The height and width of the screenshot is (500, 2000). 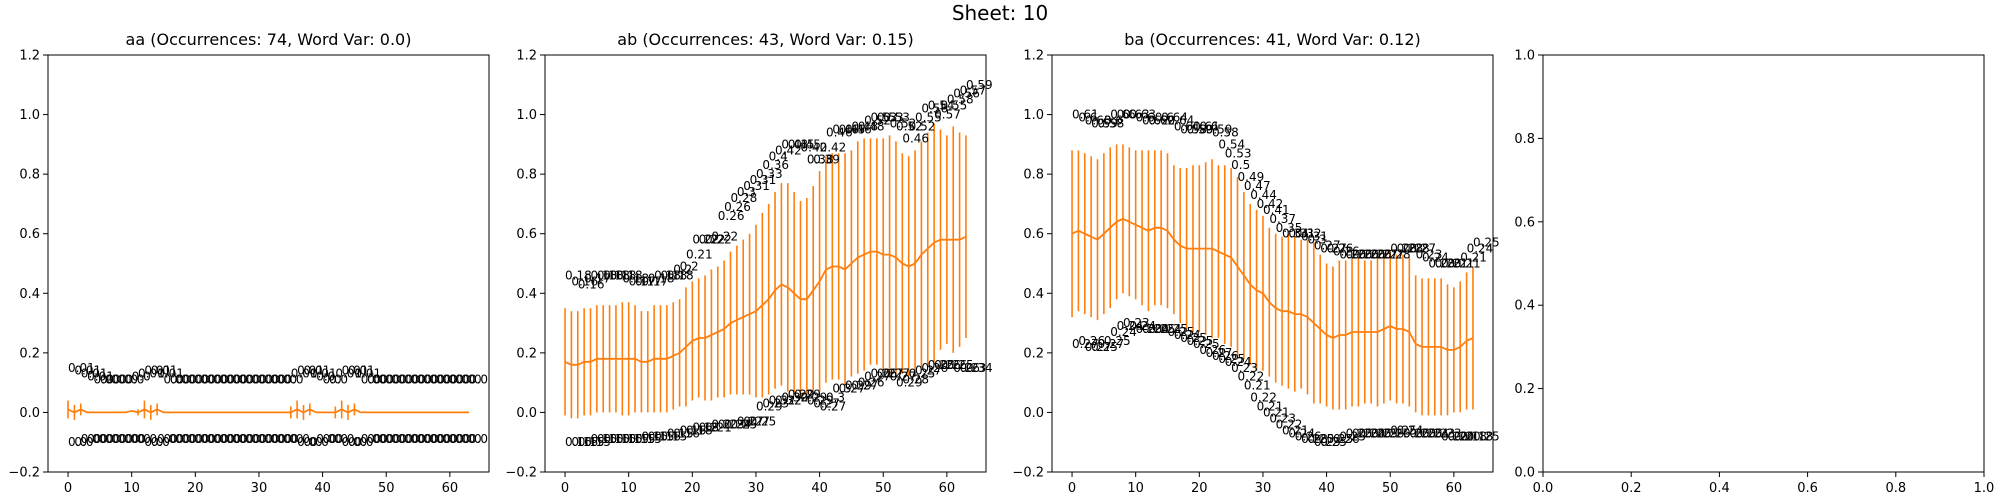 I want to click on upper-value-label: 0.56, so click(x=934, y=109).